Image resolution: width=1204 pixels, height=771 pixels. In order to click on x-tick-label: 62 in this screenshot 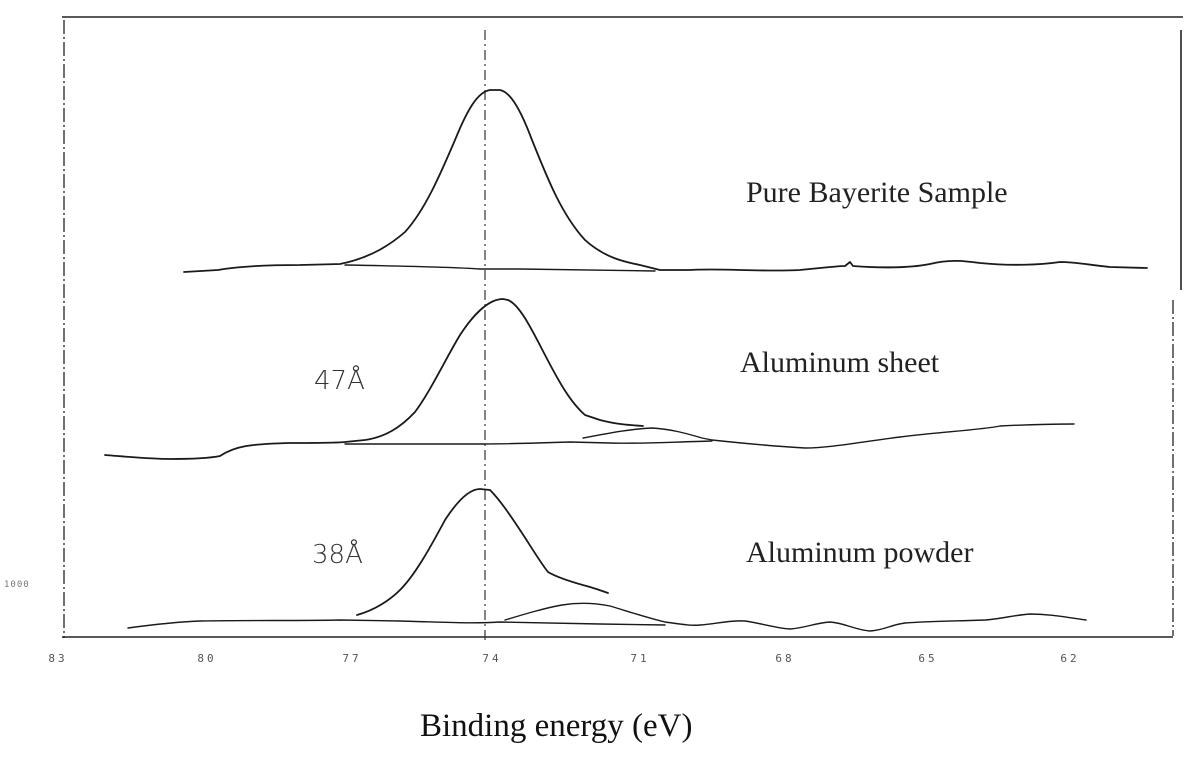, I will do `click(1070, 658)`.